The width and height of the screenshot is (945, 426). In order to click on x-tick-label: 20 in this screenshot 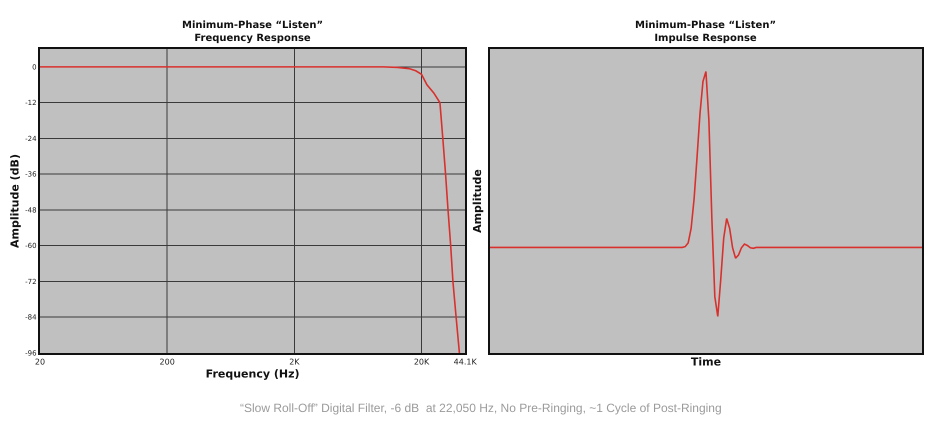, I will do `click(40, 362)`.